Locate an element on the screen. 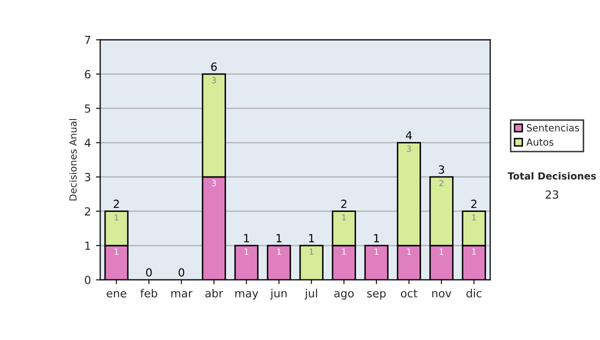  x-tick-label: oct is located at coordinates (409, 293).